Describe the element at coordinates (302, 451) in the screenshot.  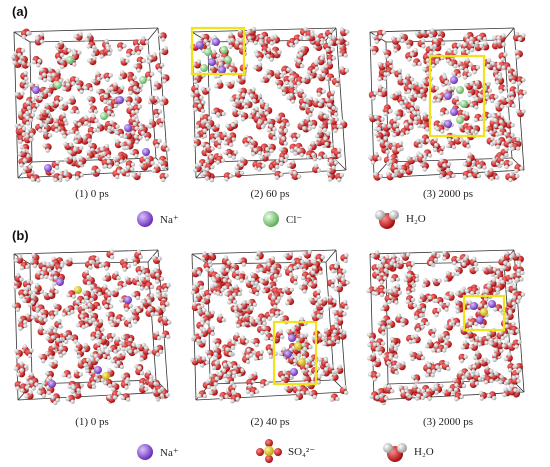
I see `legend-b-sulfate-label: SO₄²⁻` at that location.